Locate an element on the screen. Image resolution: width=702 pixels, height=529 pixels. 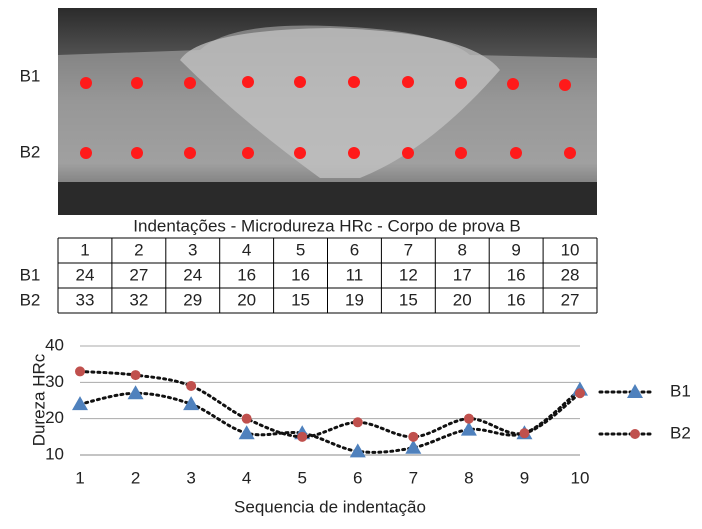
table-cell: 11 is located at coordinates (355, 274).